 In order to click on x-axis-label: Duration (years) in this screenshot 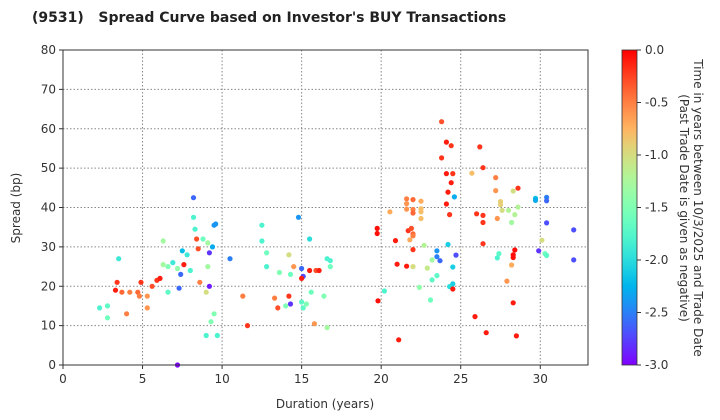, I will do `click(325, 404)`.